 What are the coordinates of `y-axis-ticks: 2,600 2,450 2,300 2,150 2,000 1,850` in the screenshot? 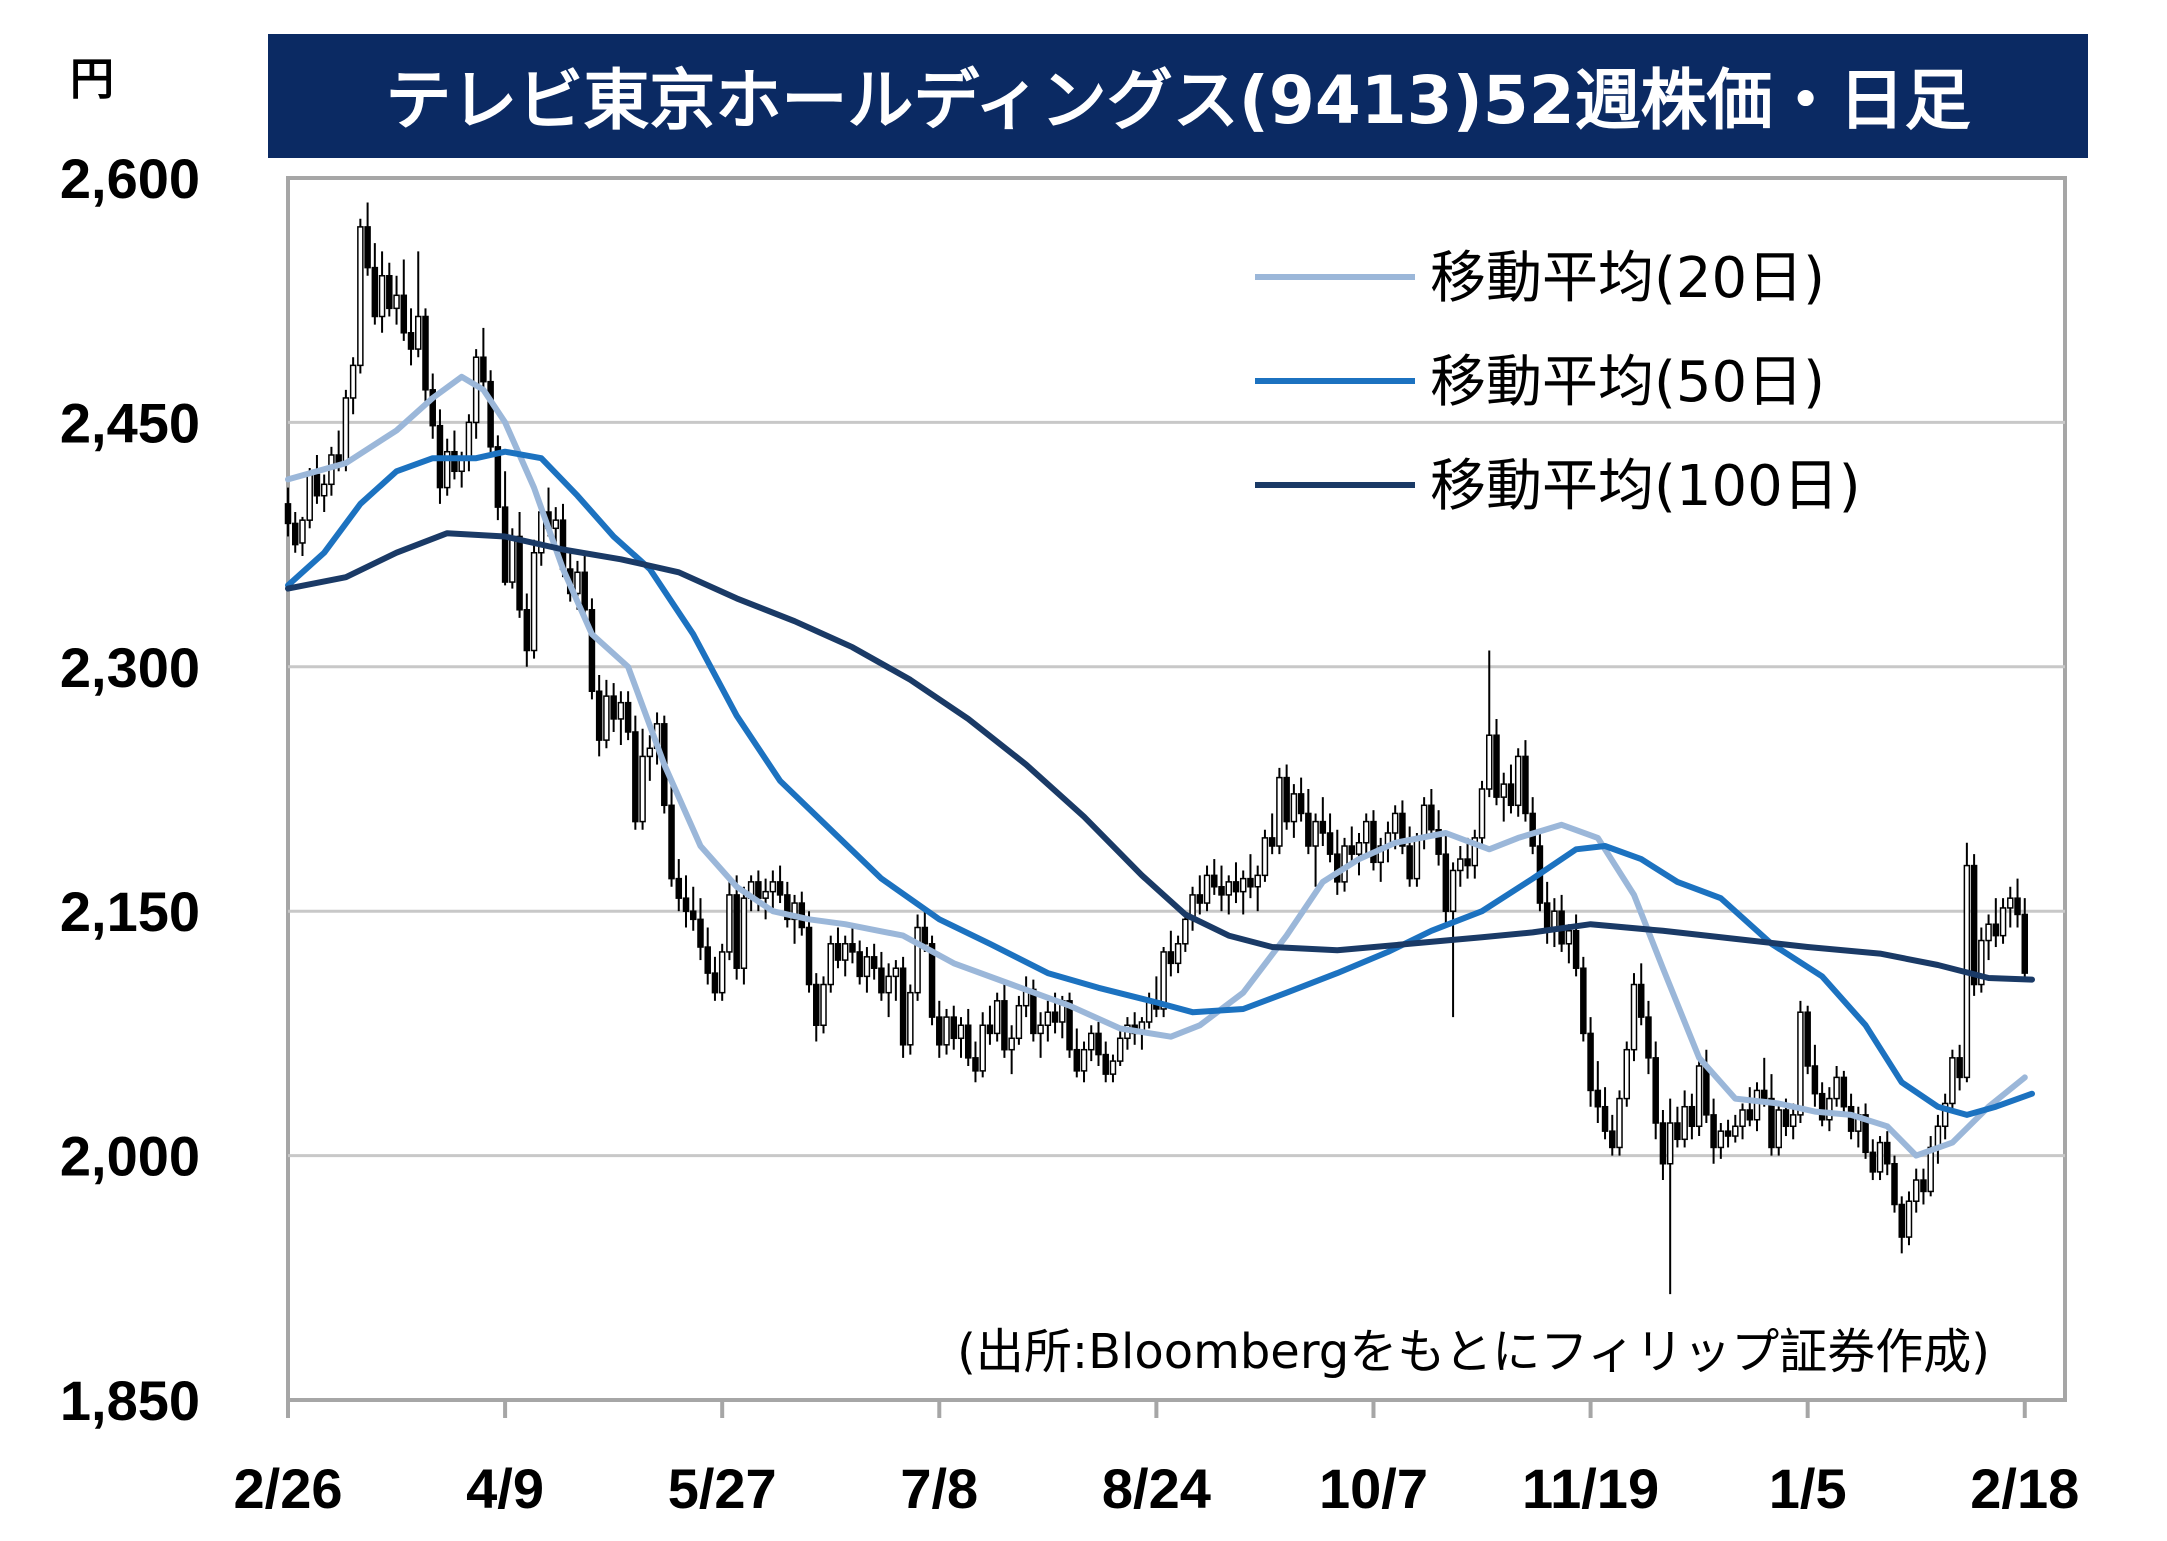 It's located at (130, 789).